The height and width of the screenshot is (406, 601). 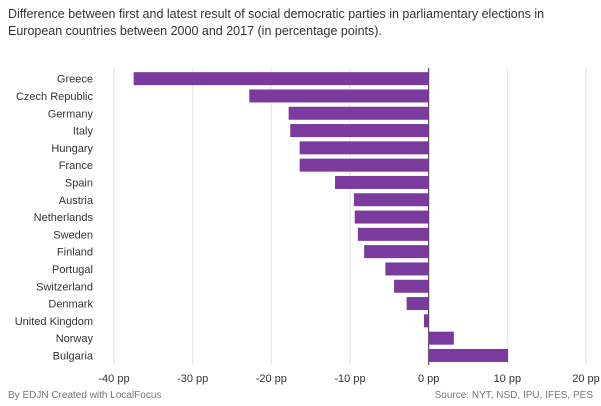 I want to click on category-label: France, so click(x=76, y=166).